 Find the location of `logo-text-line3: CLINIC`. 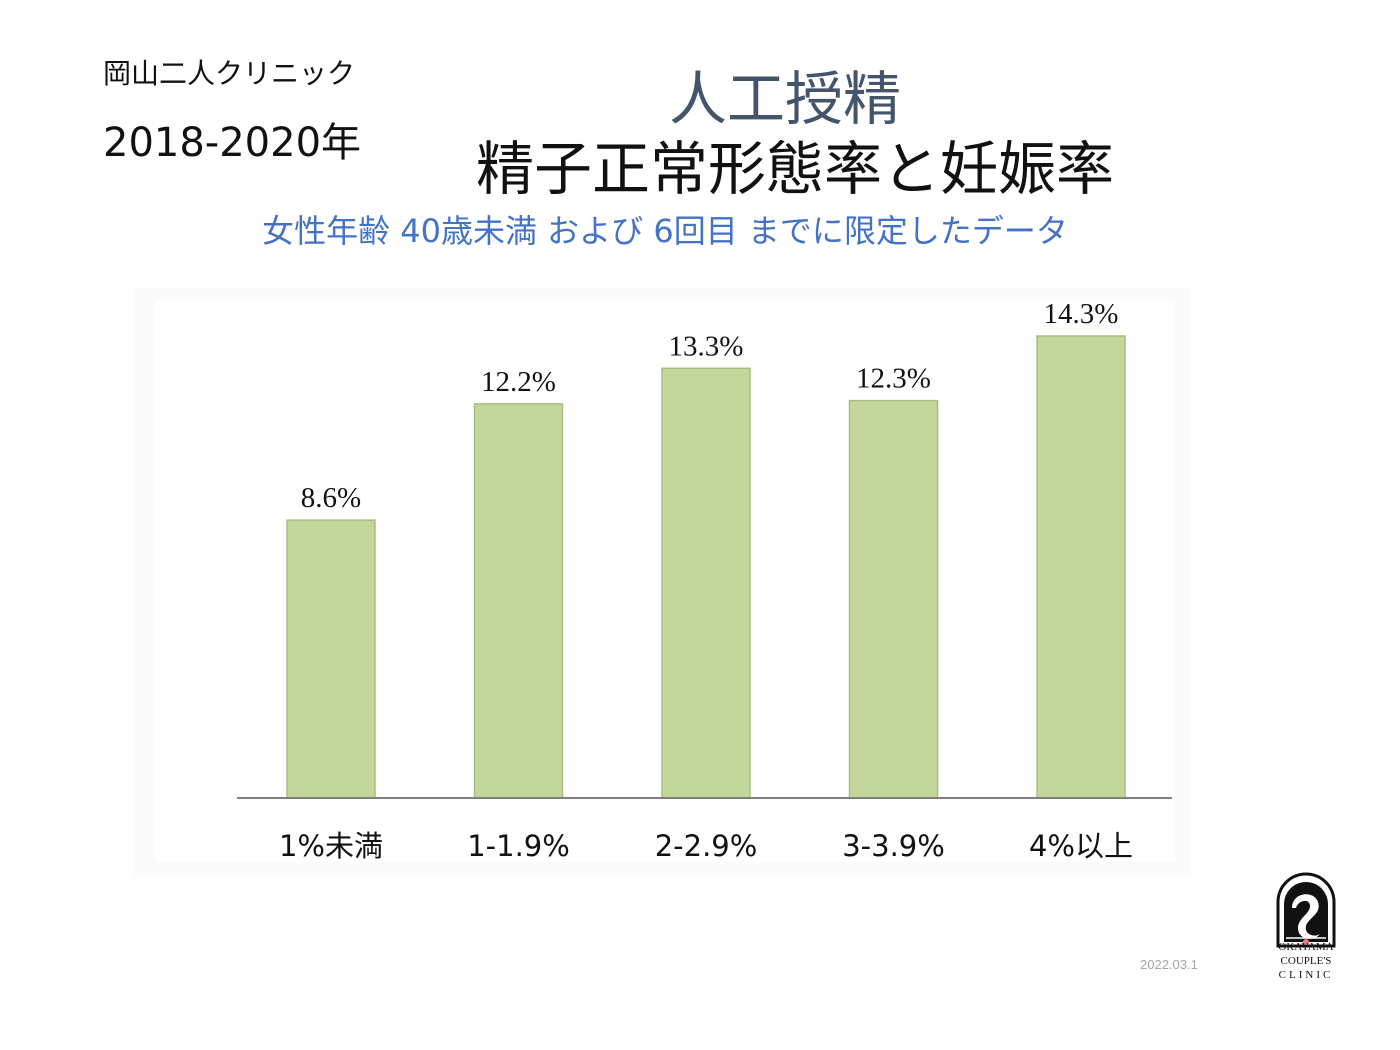

logo-text-line3: CLINIC is located at coordinates (1306, 975).